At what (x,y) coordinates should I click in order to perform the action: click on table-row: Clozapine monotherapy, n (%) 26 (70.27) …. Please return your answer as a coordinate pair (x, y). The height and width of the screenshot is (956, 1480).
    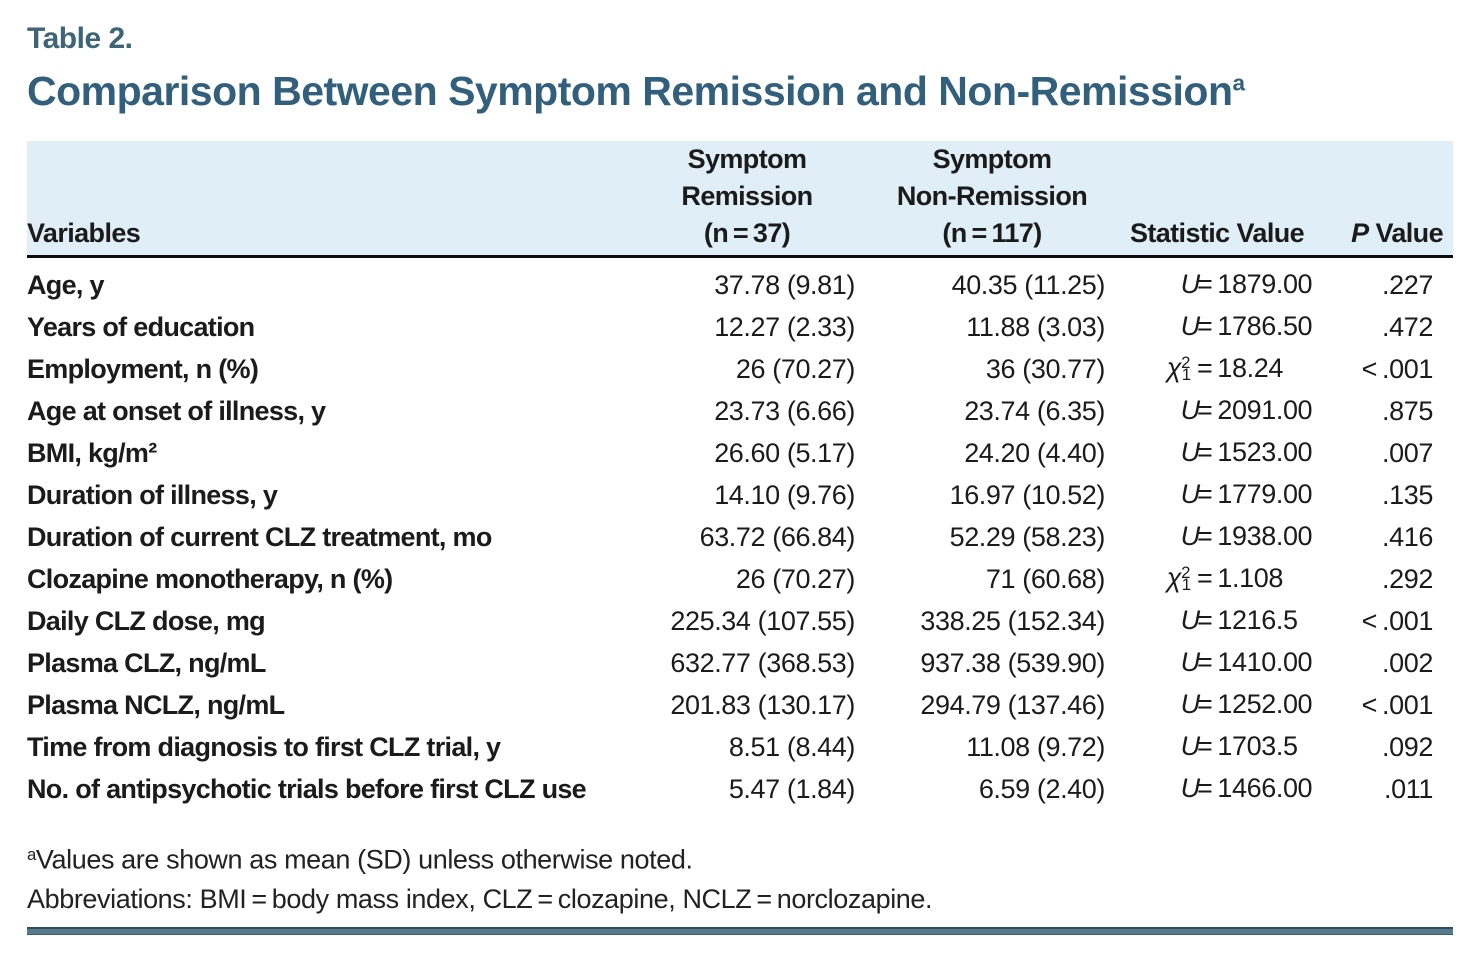
    Looking at the image, I should click on (740, 573).